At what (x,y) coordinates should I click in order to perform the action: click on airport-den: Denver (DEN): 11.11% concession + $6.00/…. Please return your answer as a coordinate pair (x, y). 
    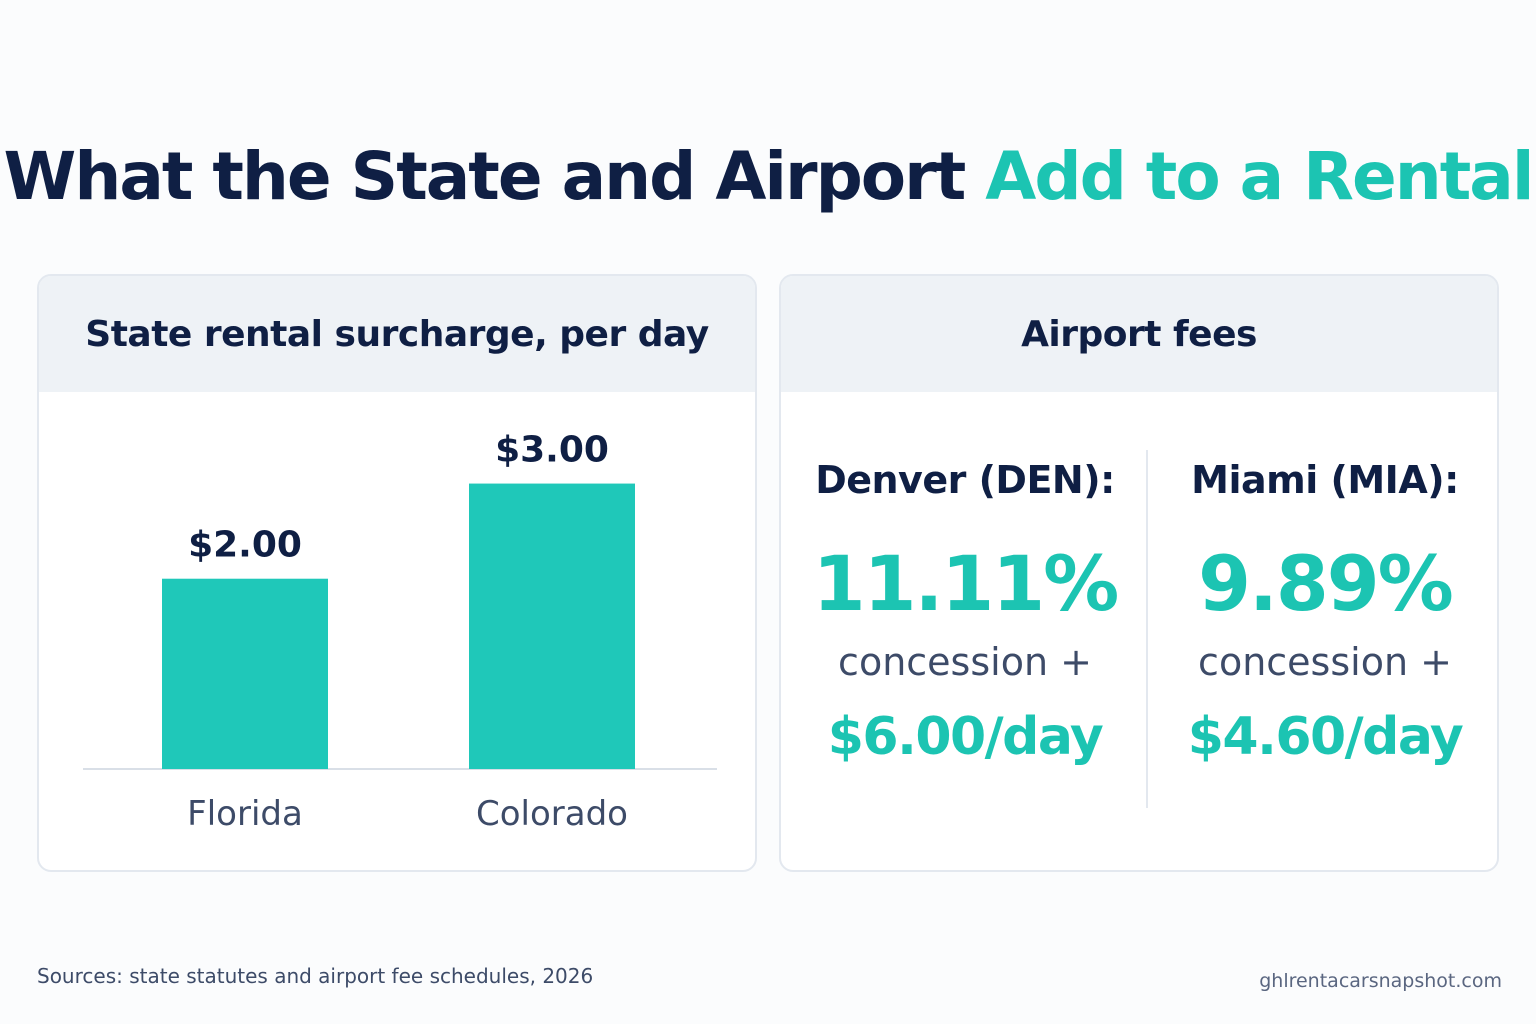
    Looking at the image, I should click on (965, 611).